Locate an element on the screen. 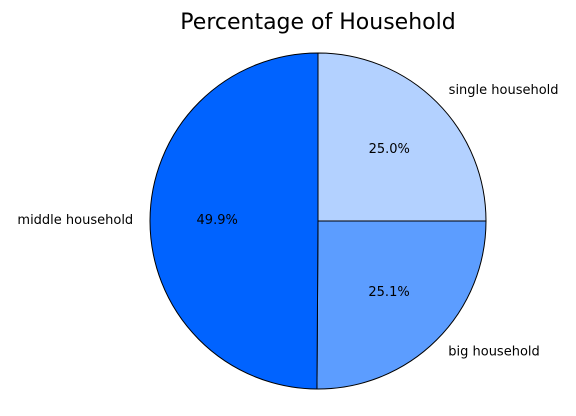 The image size is (576, 416). pie-percent-label: 49.9% is located at coordinates (217, 220).